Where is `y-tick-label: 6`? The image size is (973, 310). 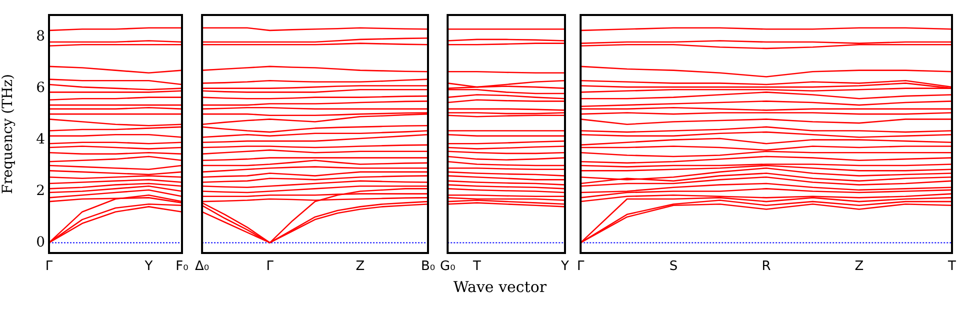 y-tick-label: 6 is located at coordinates (41, 88).